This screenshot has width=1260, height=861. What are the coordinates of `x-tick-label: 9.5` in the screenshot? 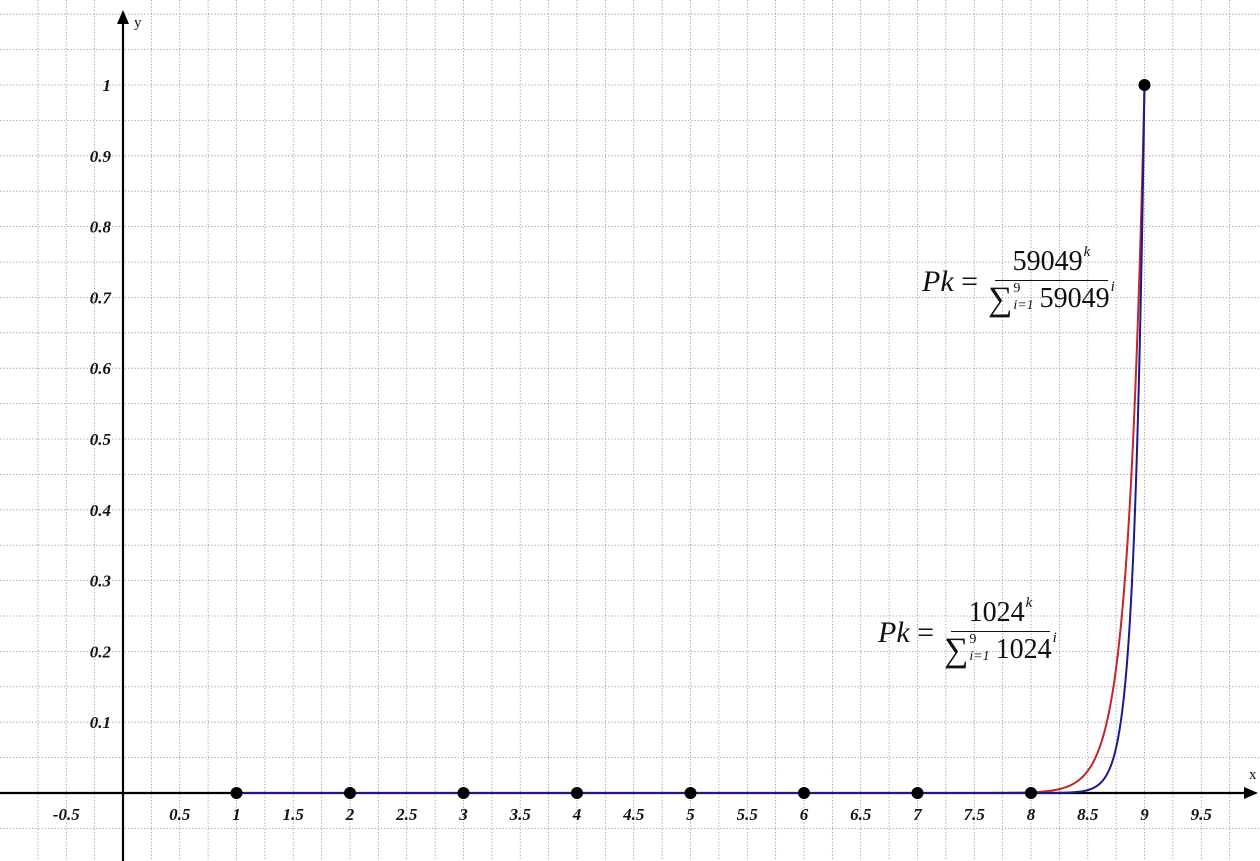 It's located at (1202, 814).